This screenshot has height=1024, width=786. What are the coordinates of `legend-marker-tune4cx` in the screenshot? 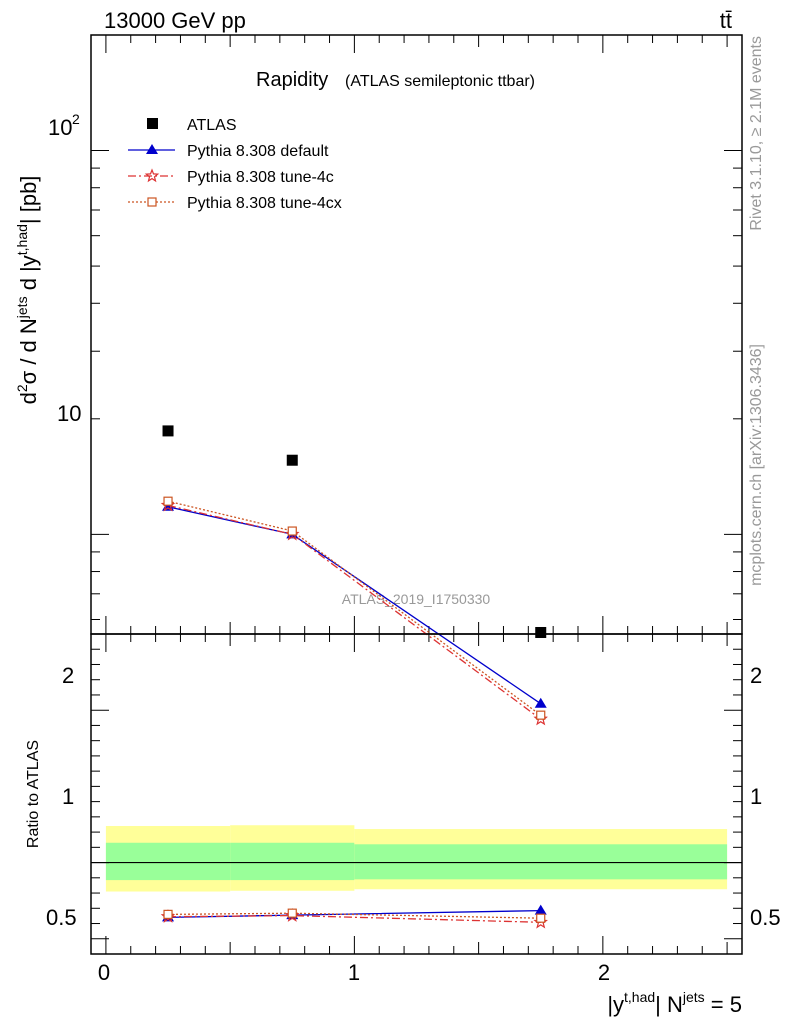 It's located at (152, 202).